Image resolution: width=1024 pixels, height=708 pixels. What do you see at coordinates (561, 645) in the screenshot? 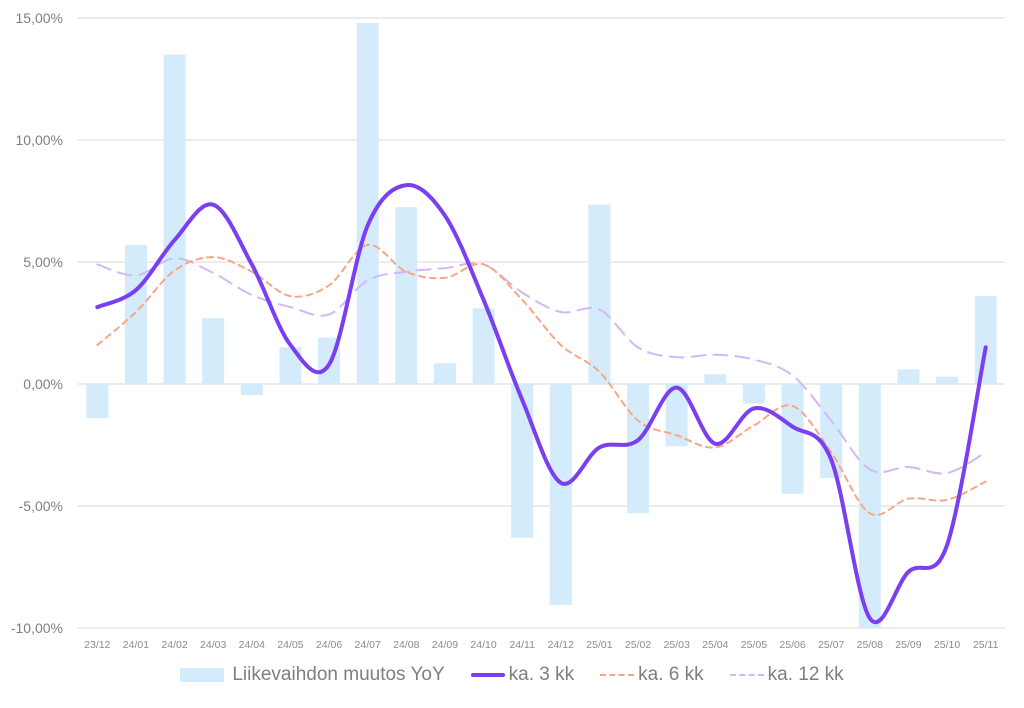
I see `x-tick-label: 24/12` at bounding box center [561, 645].